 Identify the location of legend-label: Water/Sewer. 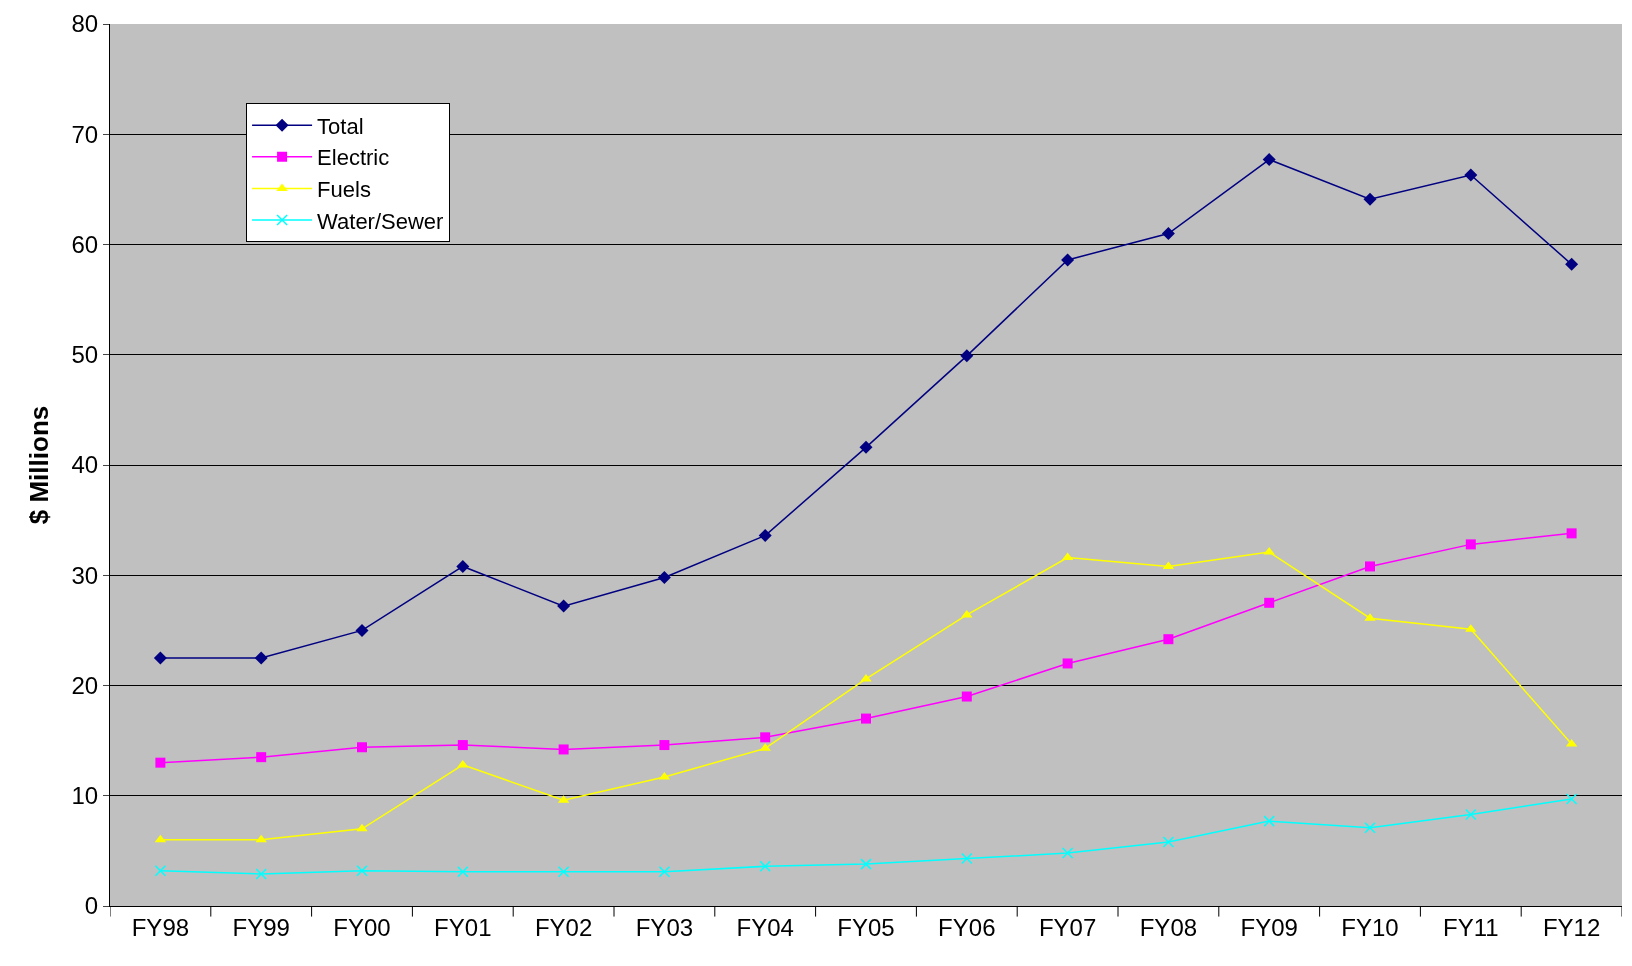
(380, 221).